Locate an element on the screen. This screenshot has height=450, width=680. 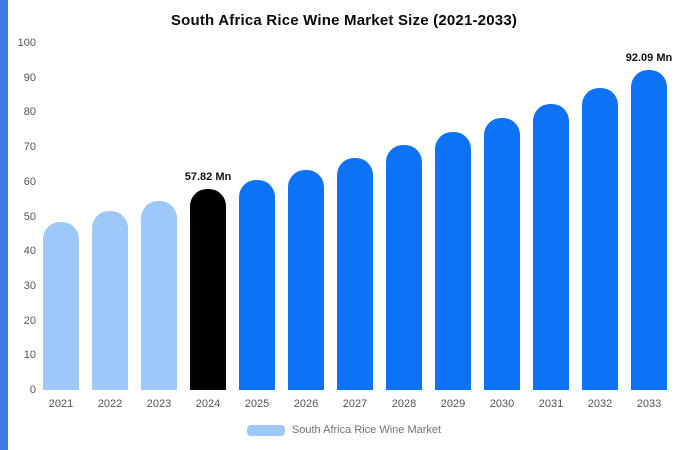
x-label-2032: 2032 is located at coordinates (600, 404).